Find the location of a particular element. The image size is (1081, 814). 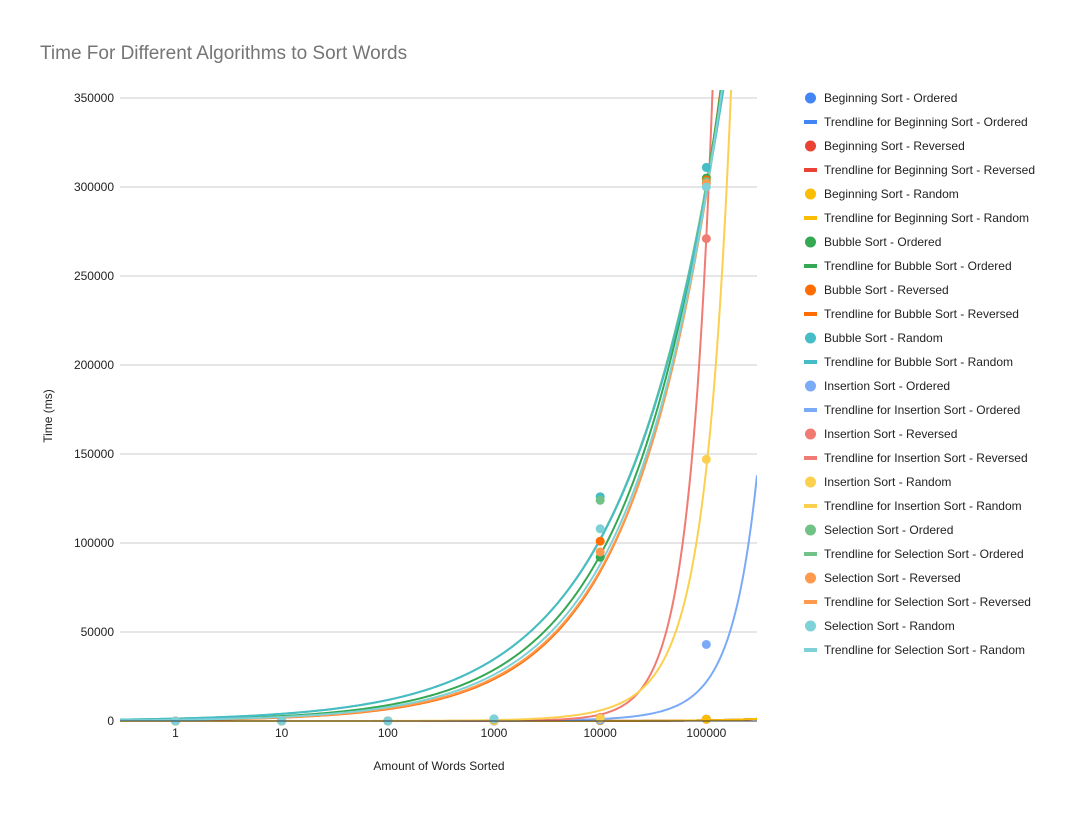

y-tick-label: 350000 is located at coordinates (94, 98).